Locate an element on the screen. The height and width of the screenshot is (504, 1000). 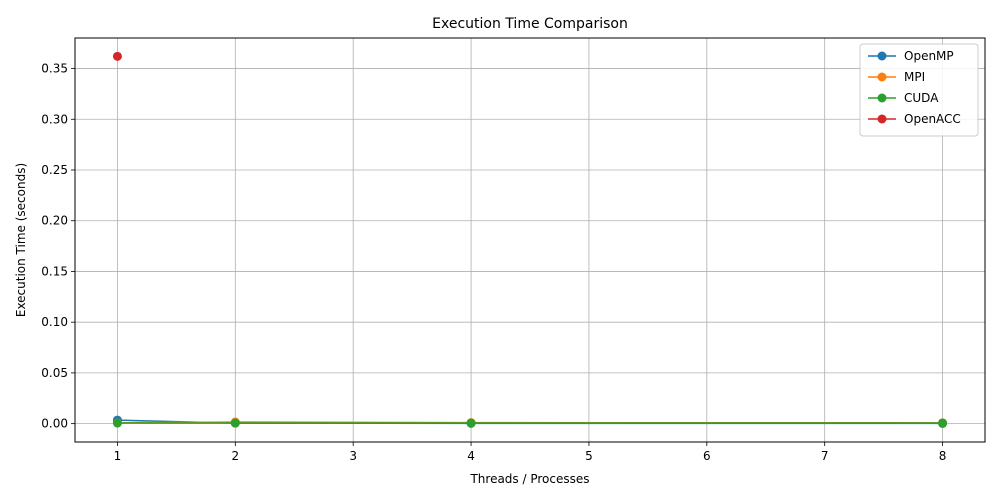
legend-swatch-marker-openmp is located at coordinates (882, 56).